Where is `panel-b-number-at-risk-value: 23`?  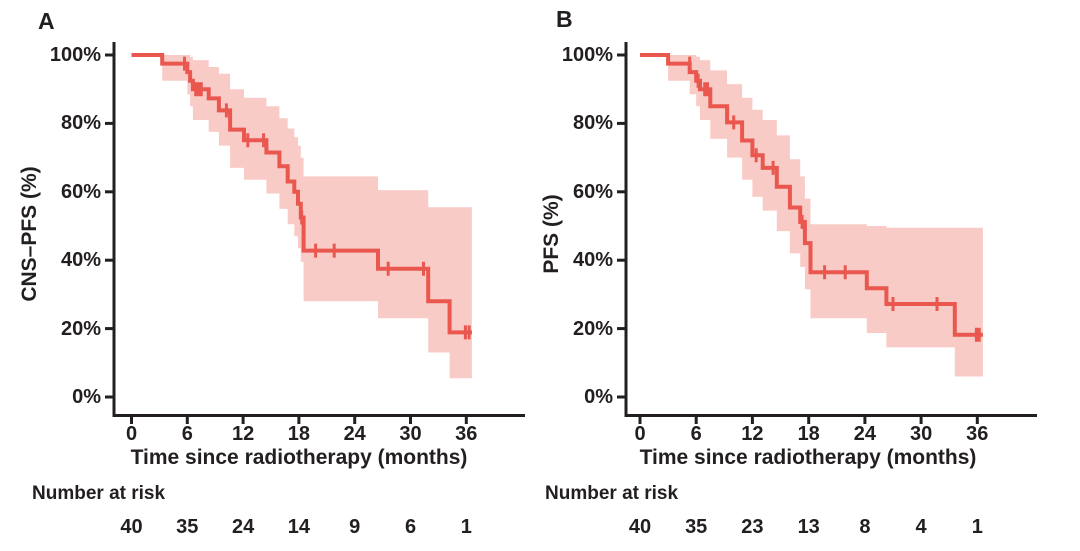
panel-b-number-at-risk-value: 23 is located at coordinates (752, 527).